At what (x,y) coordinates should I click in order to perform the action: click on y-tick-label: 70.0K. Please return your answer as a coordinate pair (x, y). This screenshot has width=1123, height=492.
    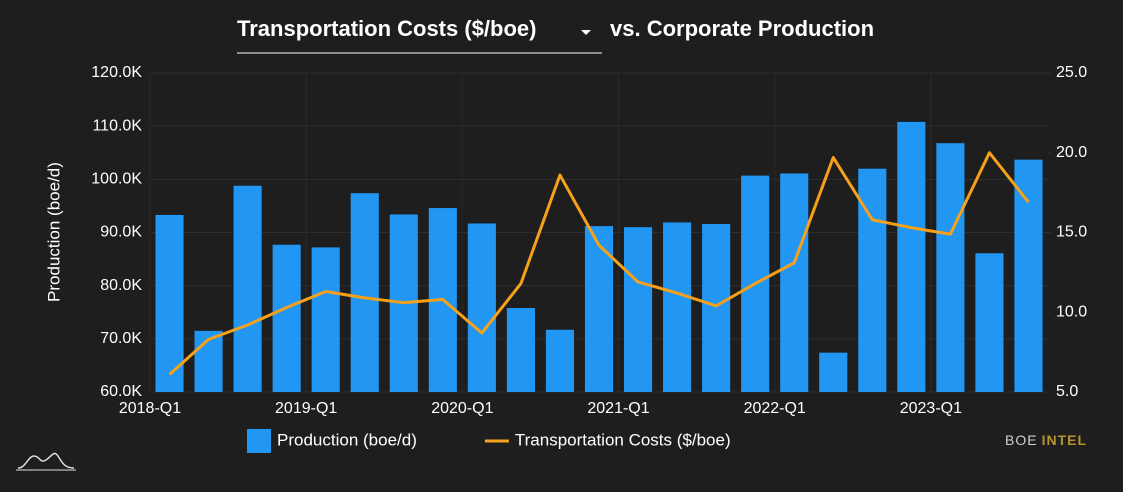
    Looking at the image, I should click on (121, 338).